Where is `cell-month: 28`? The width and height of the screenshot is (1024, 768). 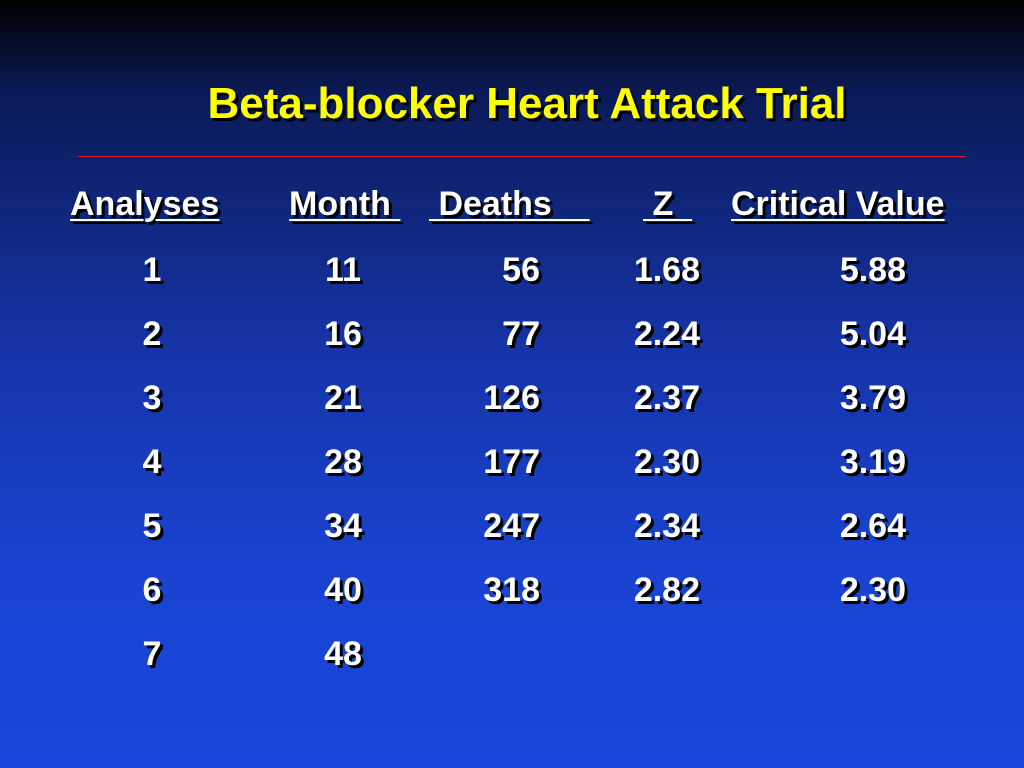 cell-month: 28 is located at coordinates (343, 462).